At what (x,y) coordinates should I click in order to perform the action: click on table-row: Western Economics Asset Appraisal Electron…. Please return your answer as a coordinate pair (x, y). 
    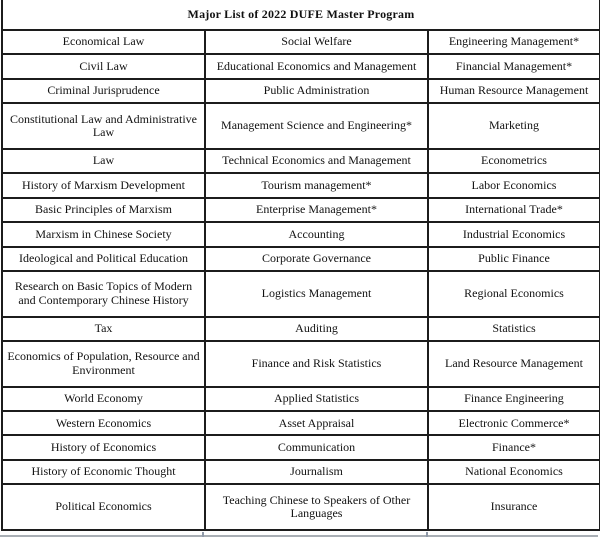
    Looking at the image, I should click on (300, 423).